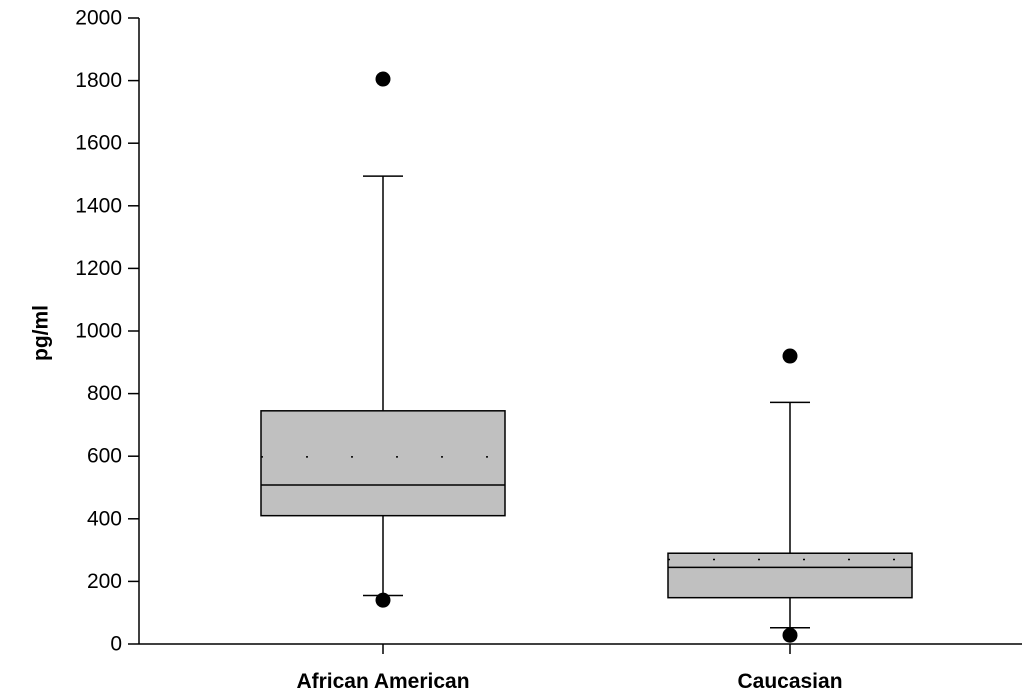 The image size is (1025, 698). I want to click on y-tick-label: 1000, so click(98, 331).